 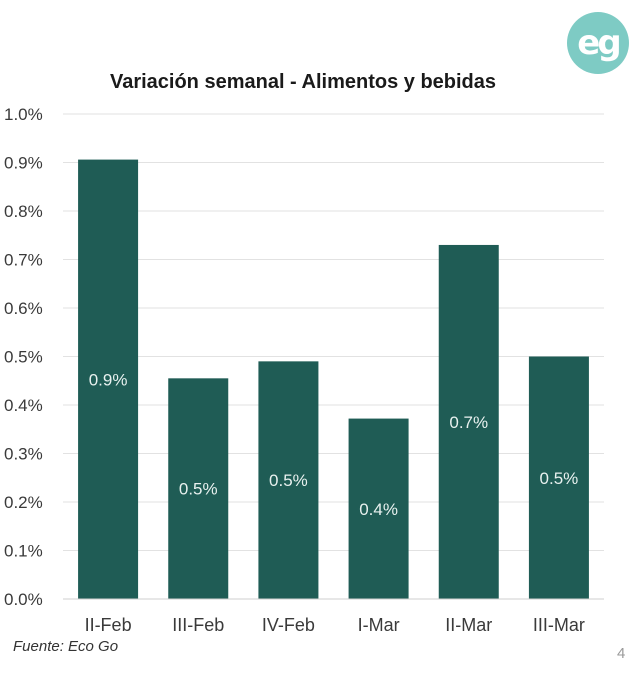 What do you see at coordinates (621, 653) in the screenshot?
I see `page-number: 4` at bounding box center [621, 653].